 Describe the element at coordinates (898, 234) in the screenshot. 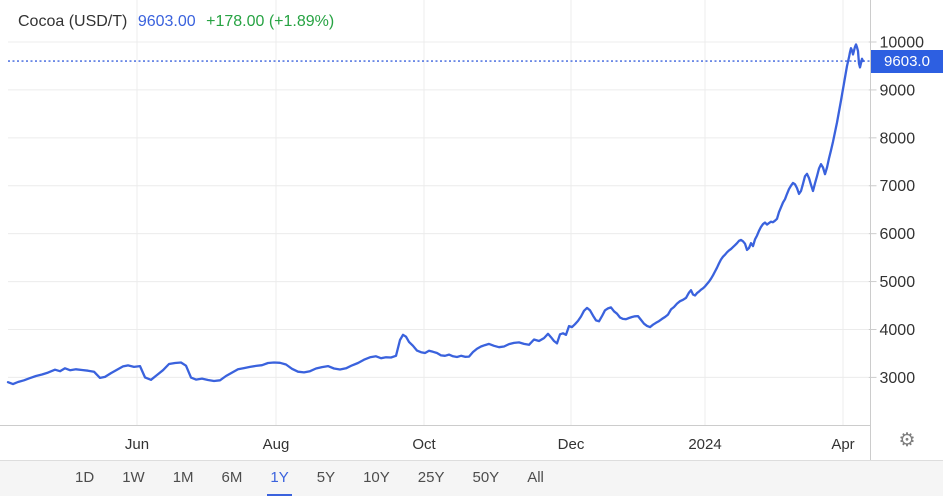

I see `y-axis-label: 6000` at that location.